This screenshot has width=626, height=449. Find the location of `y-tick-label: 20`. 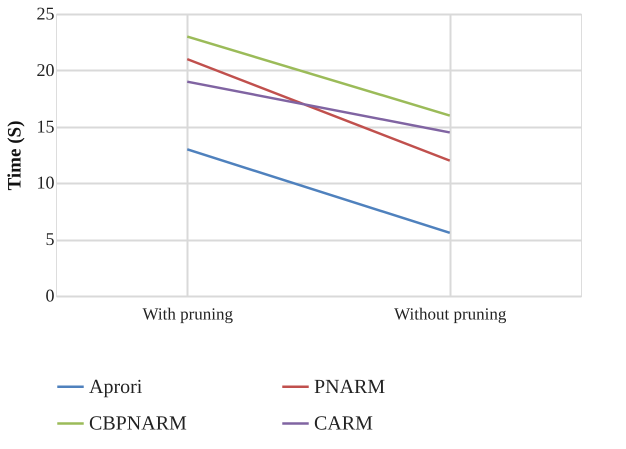

y-tick-label: 20 is located at coordinates (45, 70).